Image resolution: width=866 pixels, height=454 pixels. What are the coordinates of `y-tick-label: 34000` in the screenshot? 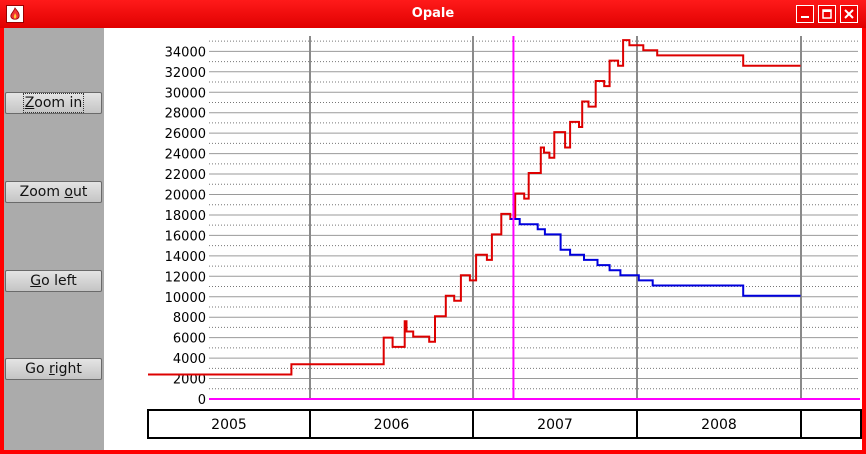 It's located at (185, 52).